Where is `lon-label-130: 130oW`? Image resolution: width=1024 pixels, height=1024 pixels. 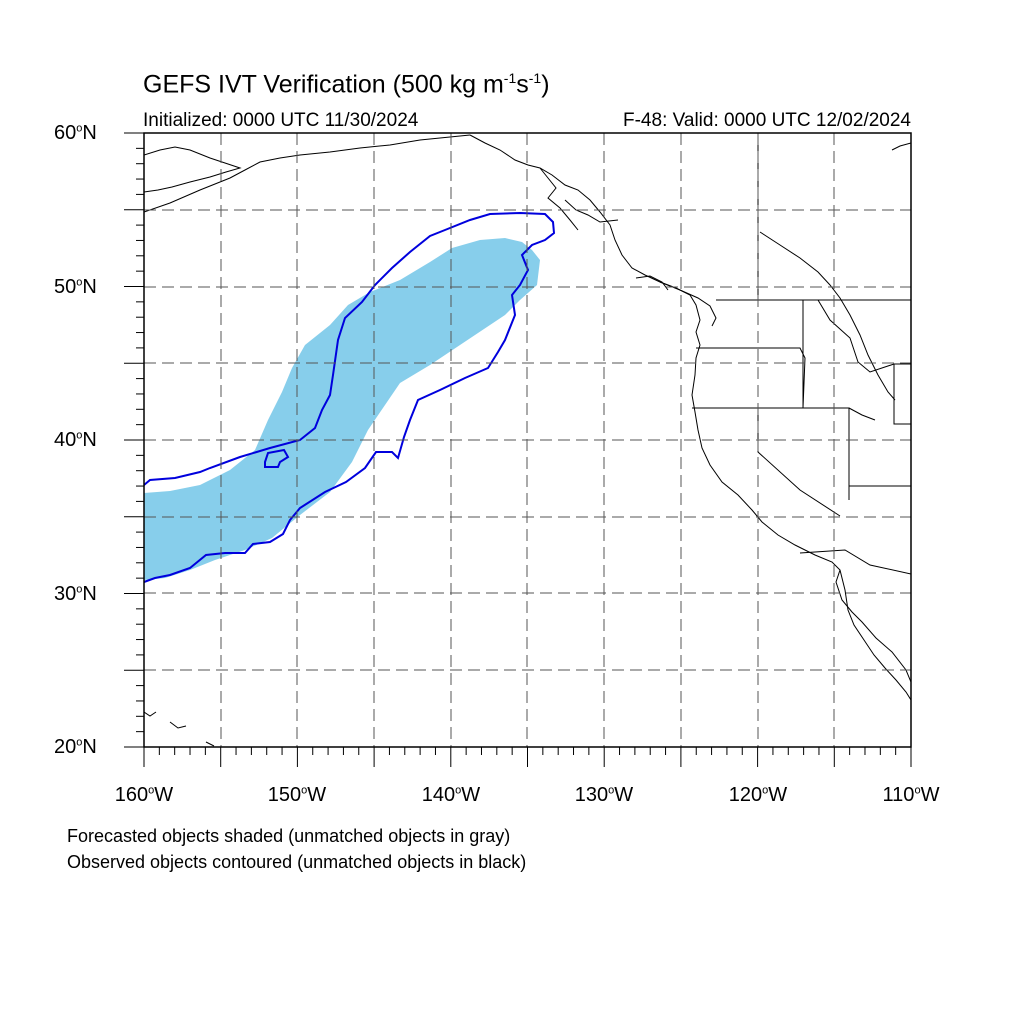 lon-label-130: 130oW is located at coordinates (604, 795).